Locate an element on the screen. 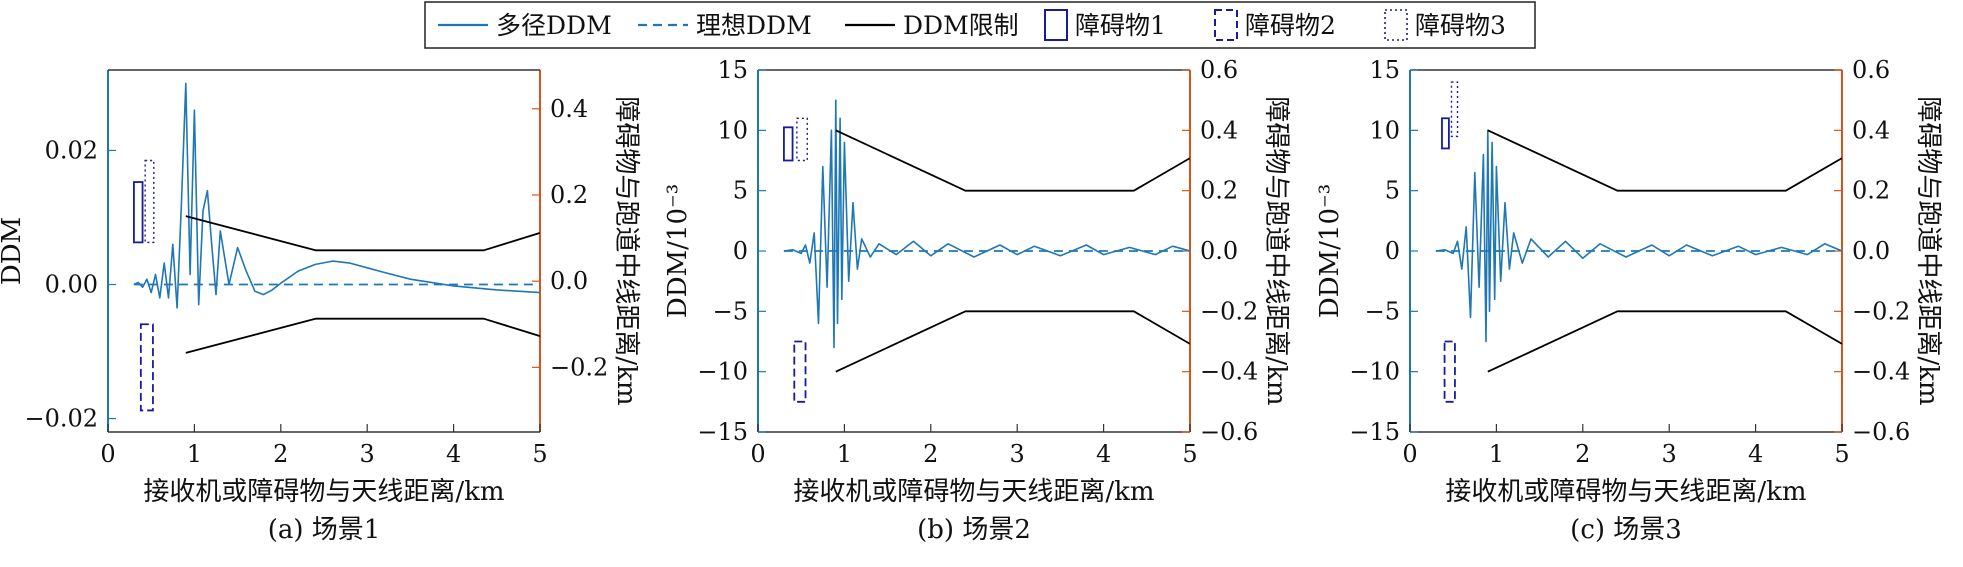  legend-label-4: 障碍物1 is located at coordinates (1120, 25).